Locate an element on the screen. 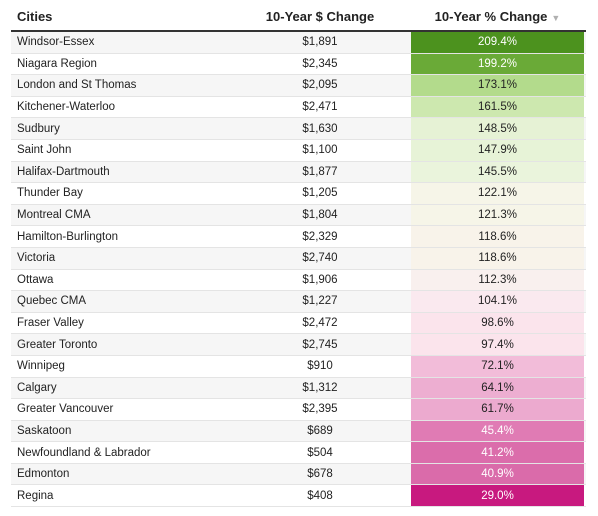 The width and height of the screenshot is (598, 516). header-pct-change-label: 10-Year % Change is located at coordinates (491, 16).